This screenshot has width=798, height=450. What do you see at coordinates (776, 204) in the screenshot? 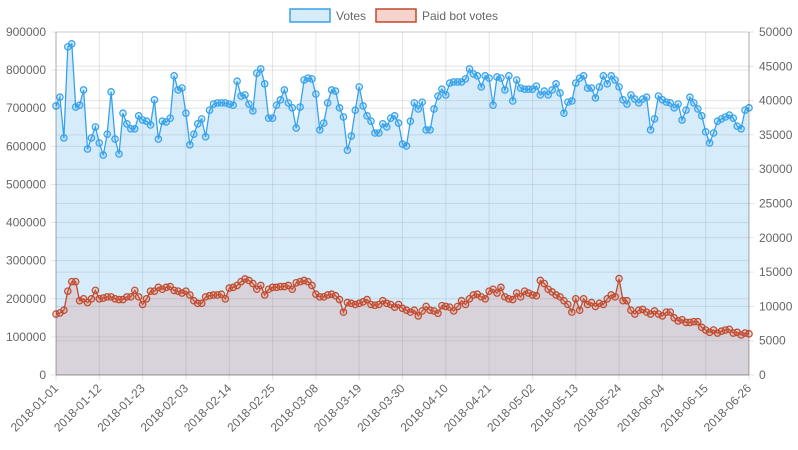
I see `y-right-tick-label: 25000` at bounding box center [776, 204].